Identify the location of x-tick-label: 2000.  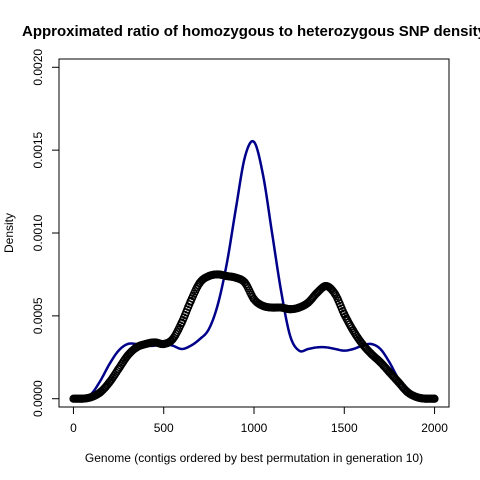
(434, 428).